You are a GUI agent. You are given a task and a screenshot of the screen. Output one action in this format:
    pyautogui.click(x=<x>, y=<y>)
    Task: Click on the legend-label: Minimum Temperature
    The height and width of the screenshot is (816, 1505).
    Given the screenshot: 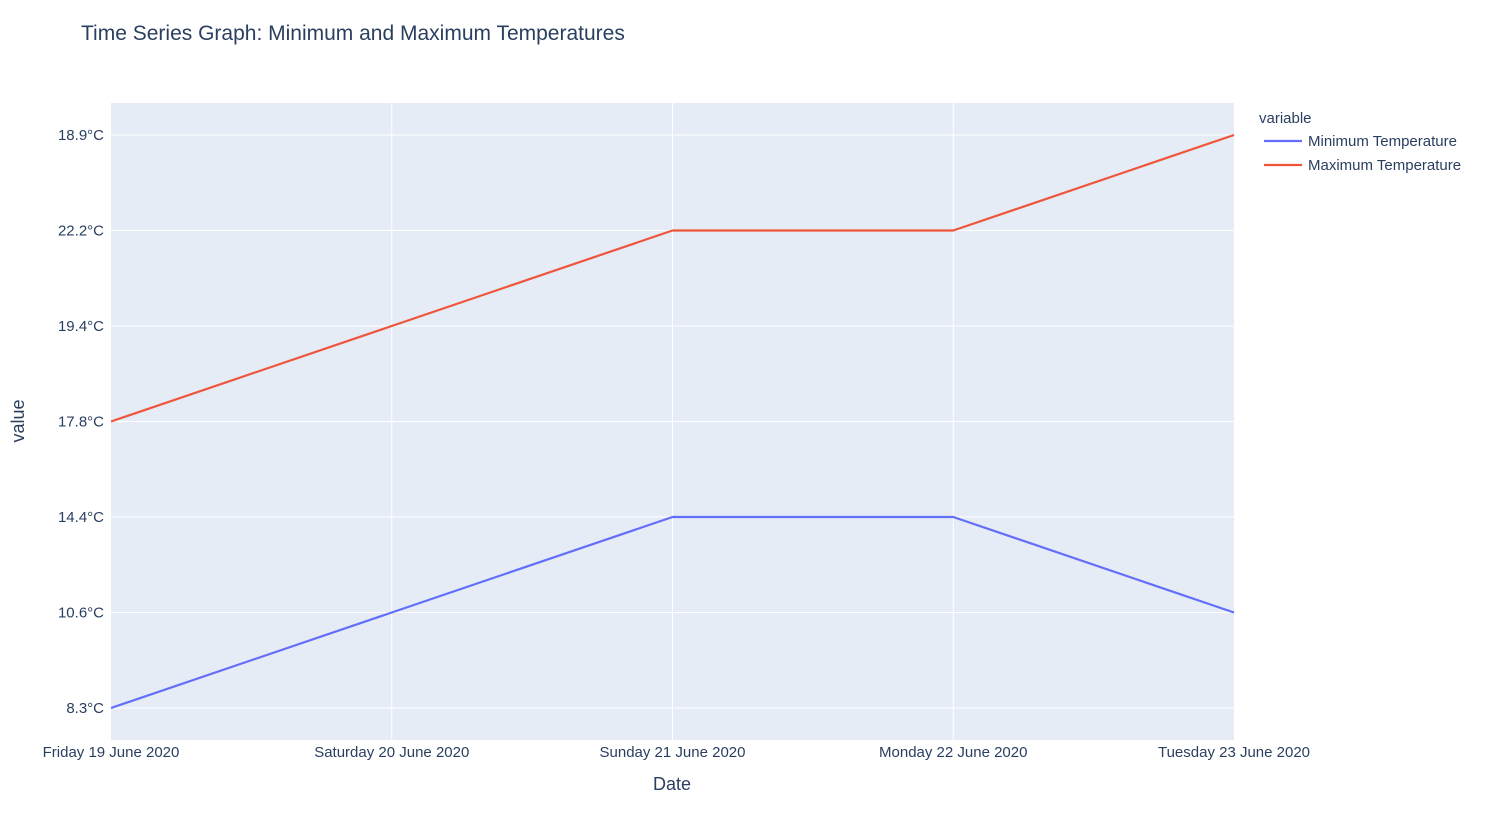 What is the action you would take?
    pyautogui.click(x=1382, y=141)
    